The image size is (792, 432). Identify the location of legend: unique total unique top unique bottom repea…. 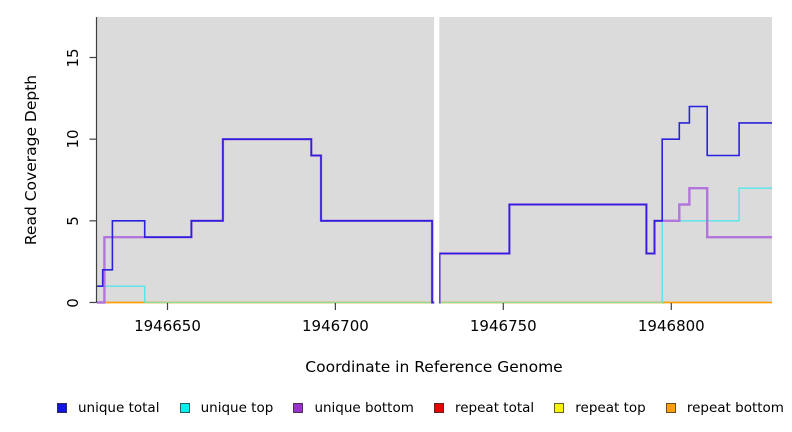
(396, 408).